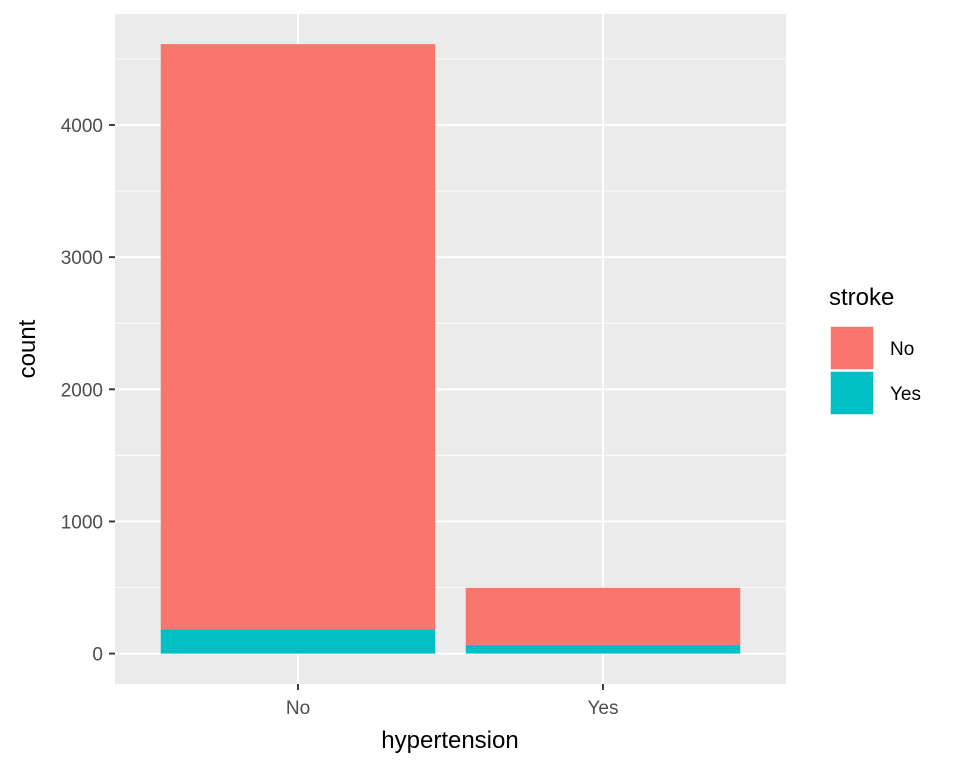 This screenshot has height=768, width=960. I want to click on legend-label-yes: Yes, so click(905, 394).